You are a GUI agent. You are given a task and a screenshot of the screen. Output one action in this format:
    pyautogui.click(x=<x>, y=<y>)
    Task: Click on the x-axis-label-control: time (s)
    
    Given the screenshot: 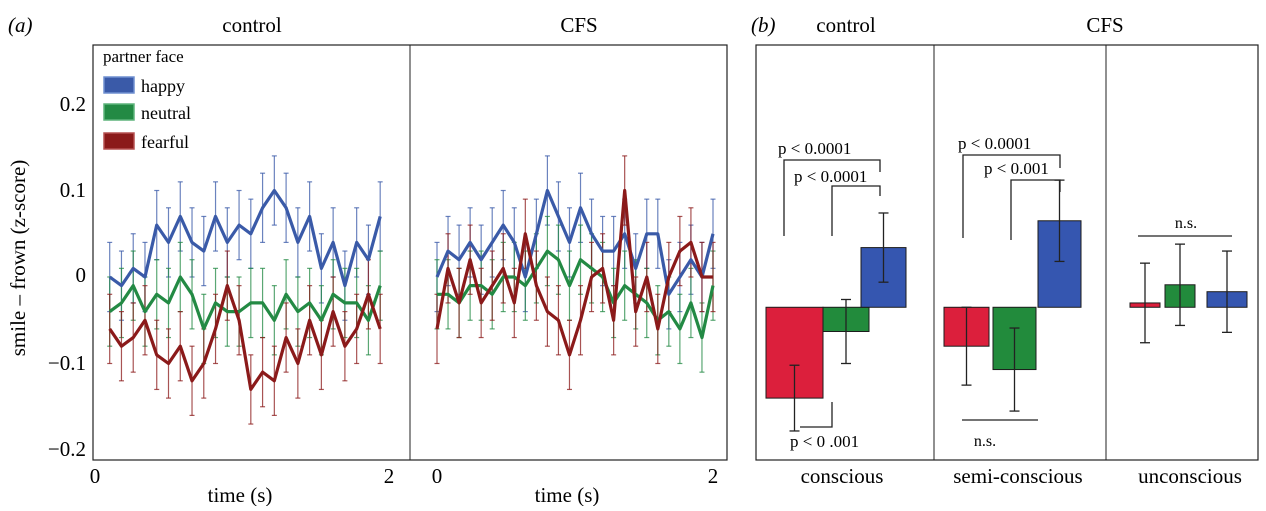 What is the action you would take?
    pyautogui.click(x=240, y=494)
    